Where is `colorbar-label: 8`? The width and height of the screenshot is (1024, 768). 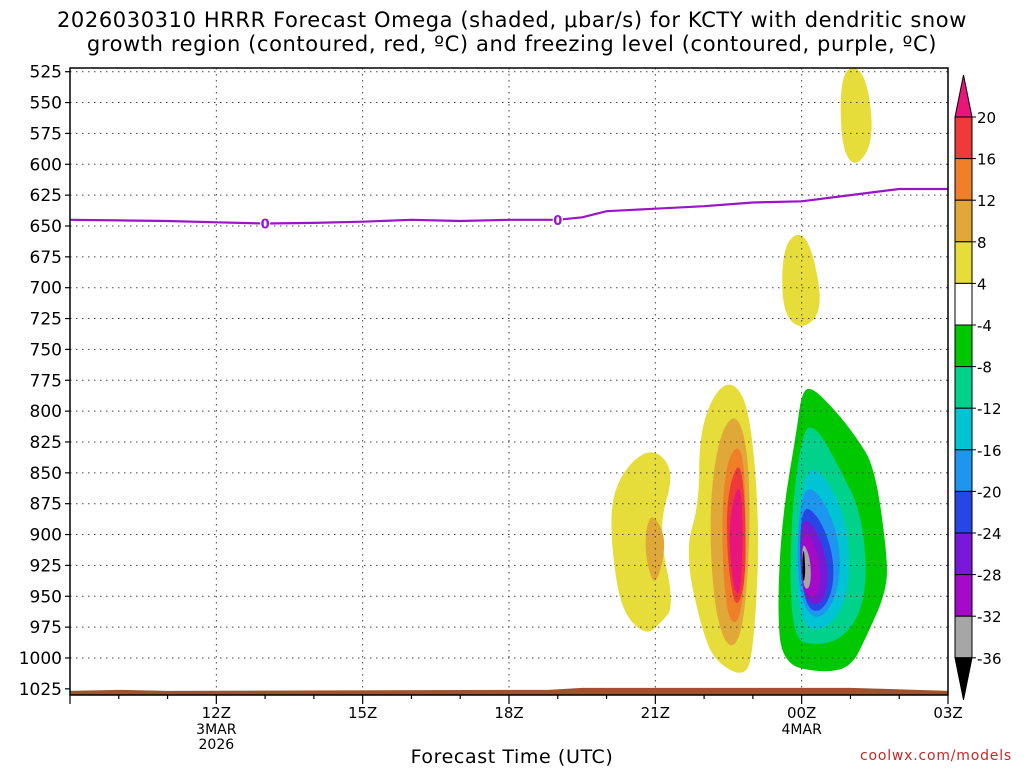 colorbar-label: 8 is located at coordinates (982, 243).